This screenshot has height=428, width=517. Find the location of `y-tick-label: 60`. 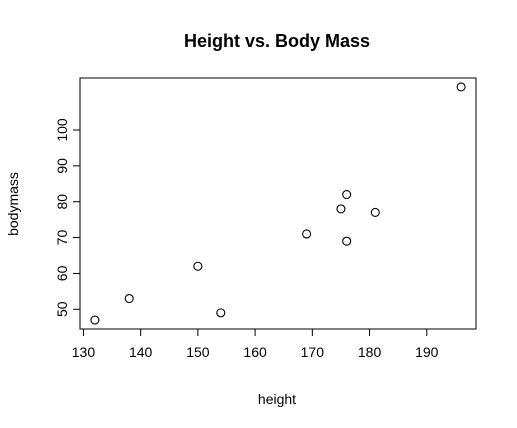

y-tick-label: 60 is located at coordinates (62, 273).